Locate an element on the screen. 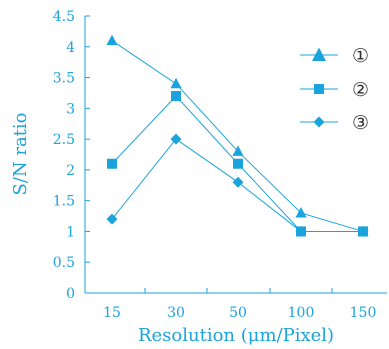 Image resolution: width=389 pixels, height=349 pixels. y-tick-label: 0.5 is located at coordinates (64, 263).